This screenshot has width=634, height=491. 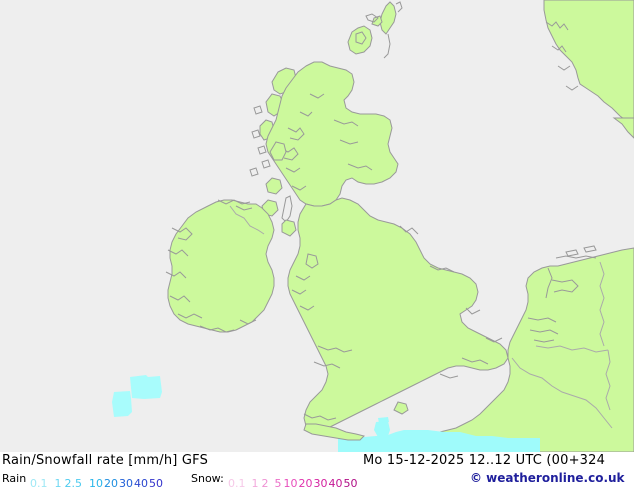 I want to click on landmass-mull, so click(x=274, y=186).